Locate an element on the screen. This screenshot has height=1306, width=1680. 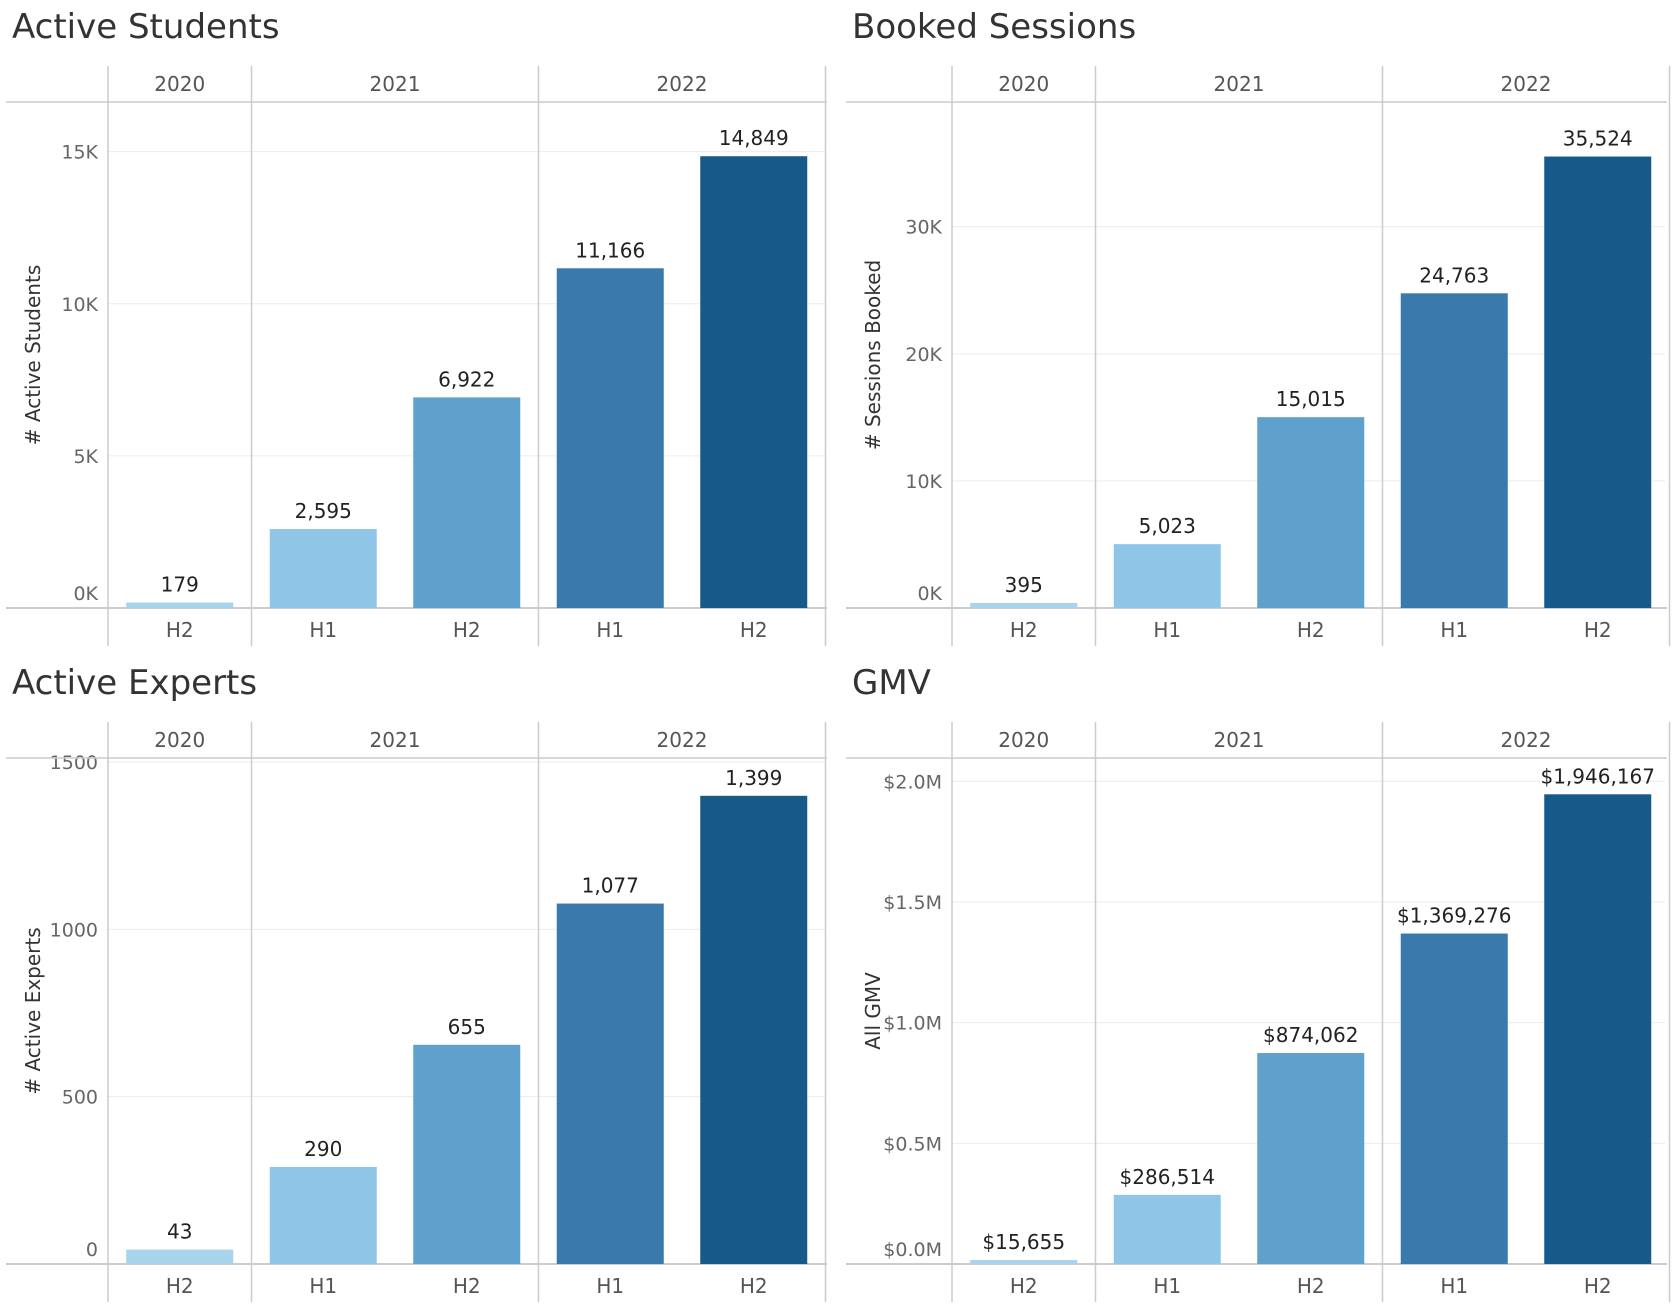
data-label: 6,922 is located at coordinates (466, 379).